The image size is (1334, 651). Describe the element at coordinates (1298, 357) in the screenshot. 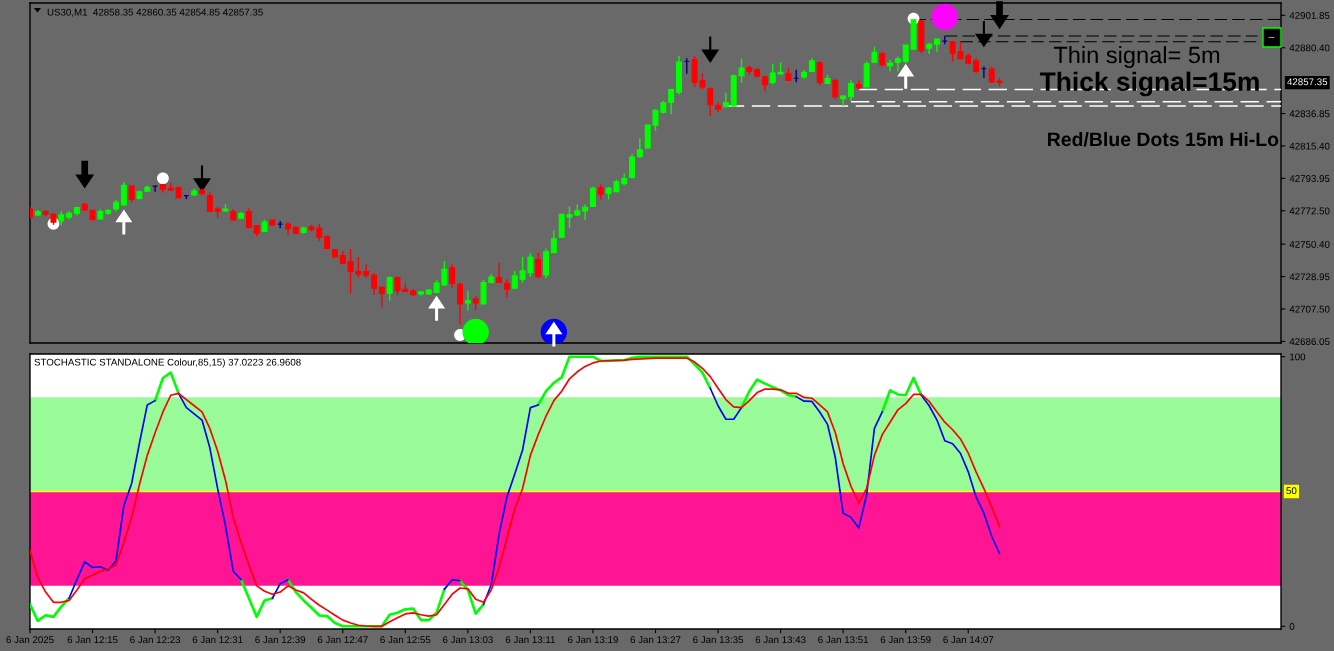

I see `y-tick-label: 100` at that location.